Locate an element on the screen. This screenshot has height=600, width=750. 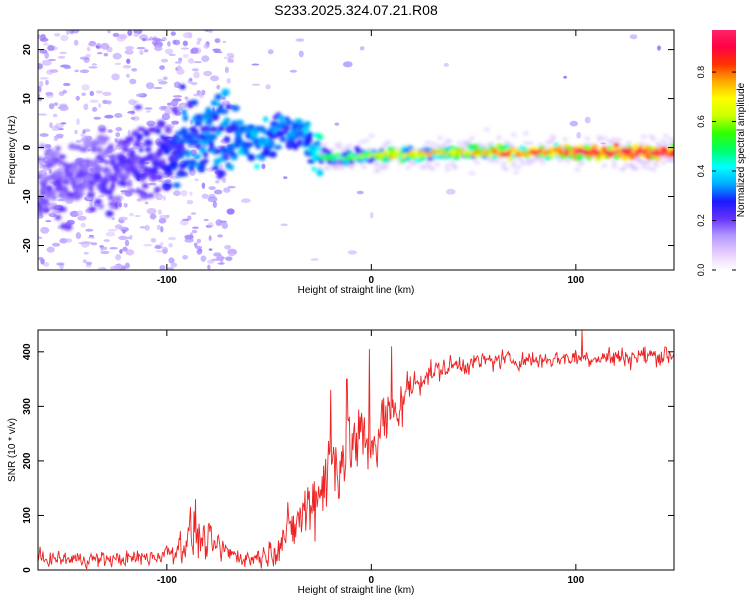
y-tick-label: 100 is located at coordinates (27, 515).